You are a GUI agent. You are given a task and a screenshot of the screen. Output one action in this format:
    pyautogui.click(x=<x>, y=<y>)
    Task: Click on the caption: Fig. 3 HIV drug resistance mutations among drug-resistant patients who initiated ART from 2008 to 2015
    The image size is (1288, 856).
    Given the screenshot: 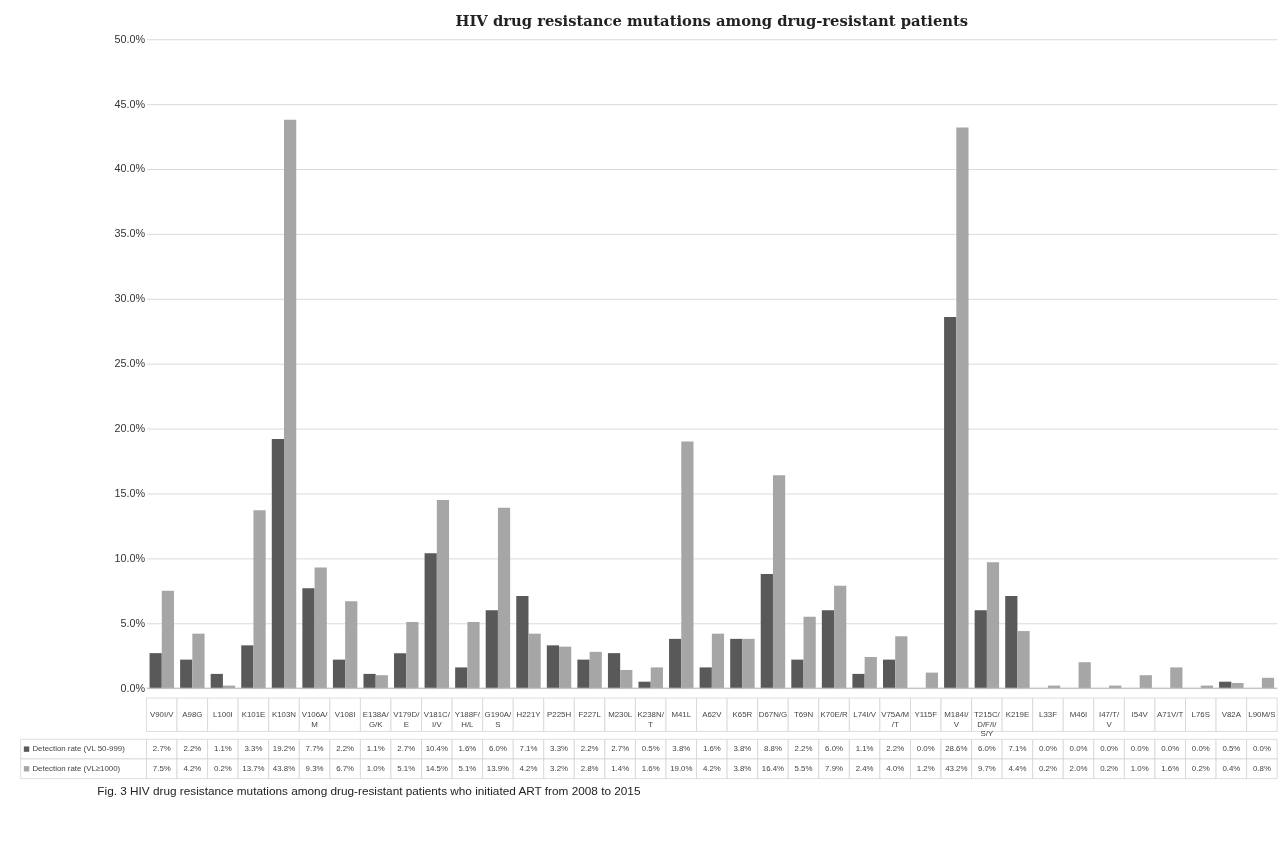 What is the action you would take?
    pyautogui.click(x=369, y=791)
    